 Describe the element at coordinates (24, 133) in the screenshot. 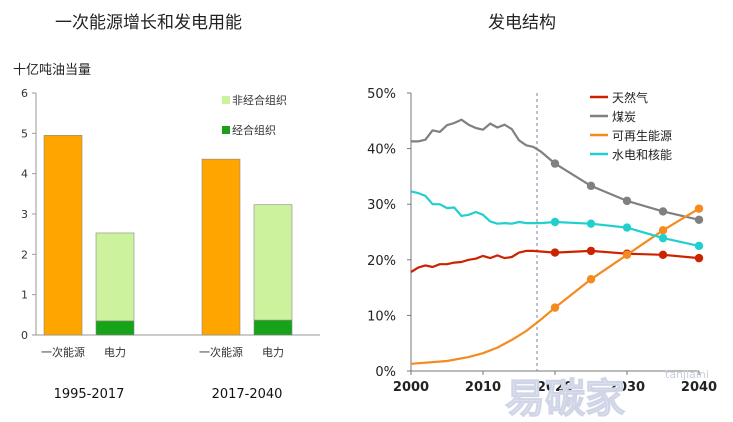

I see `left-y-tick-label: 5` at that location.